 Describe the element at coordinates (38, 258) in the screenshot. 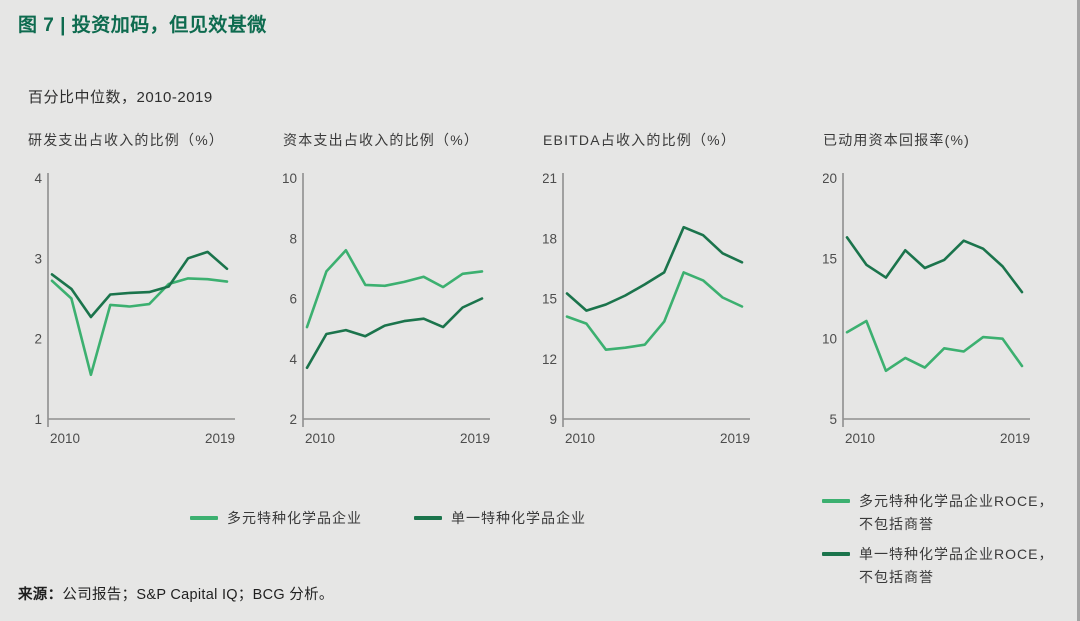

I see `svg-text: 3` at that location.